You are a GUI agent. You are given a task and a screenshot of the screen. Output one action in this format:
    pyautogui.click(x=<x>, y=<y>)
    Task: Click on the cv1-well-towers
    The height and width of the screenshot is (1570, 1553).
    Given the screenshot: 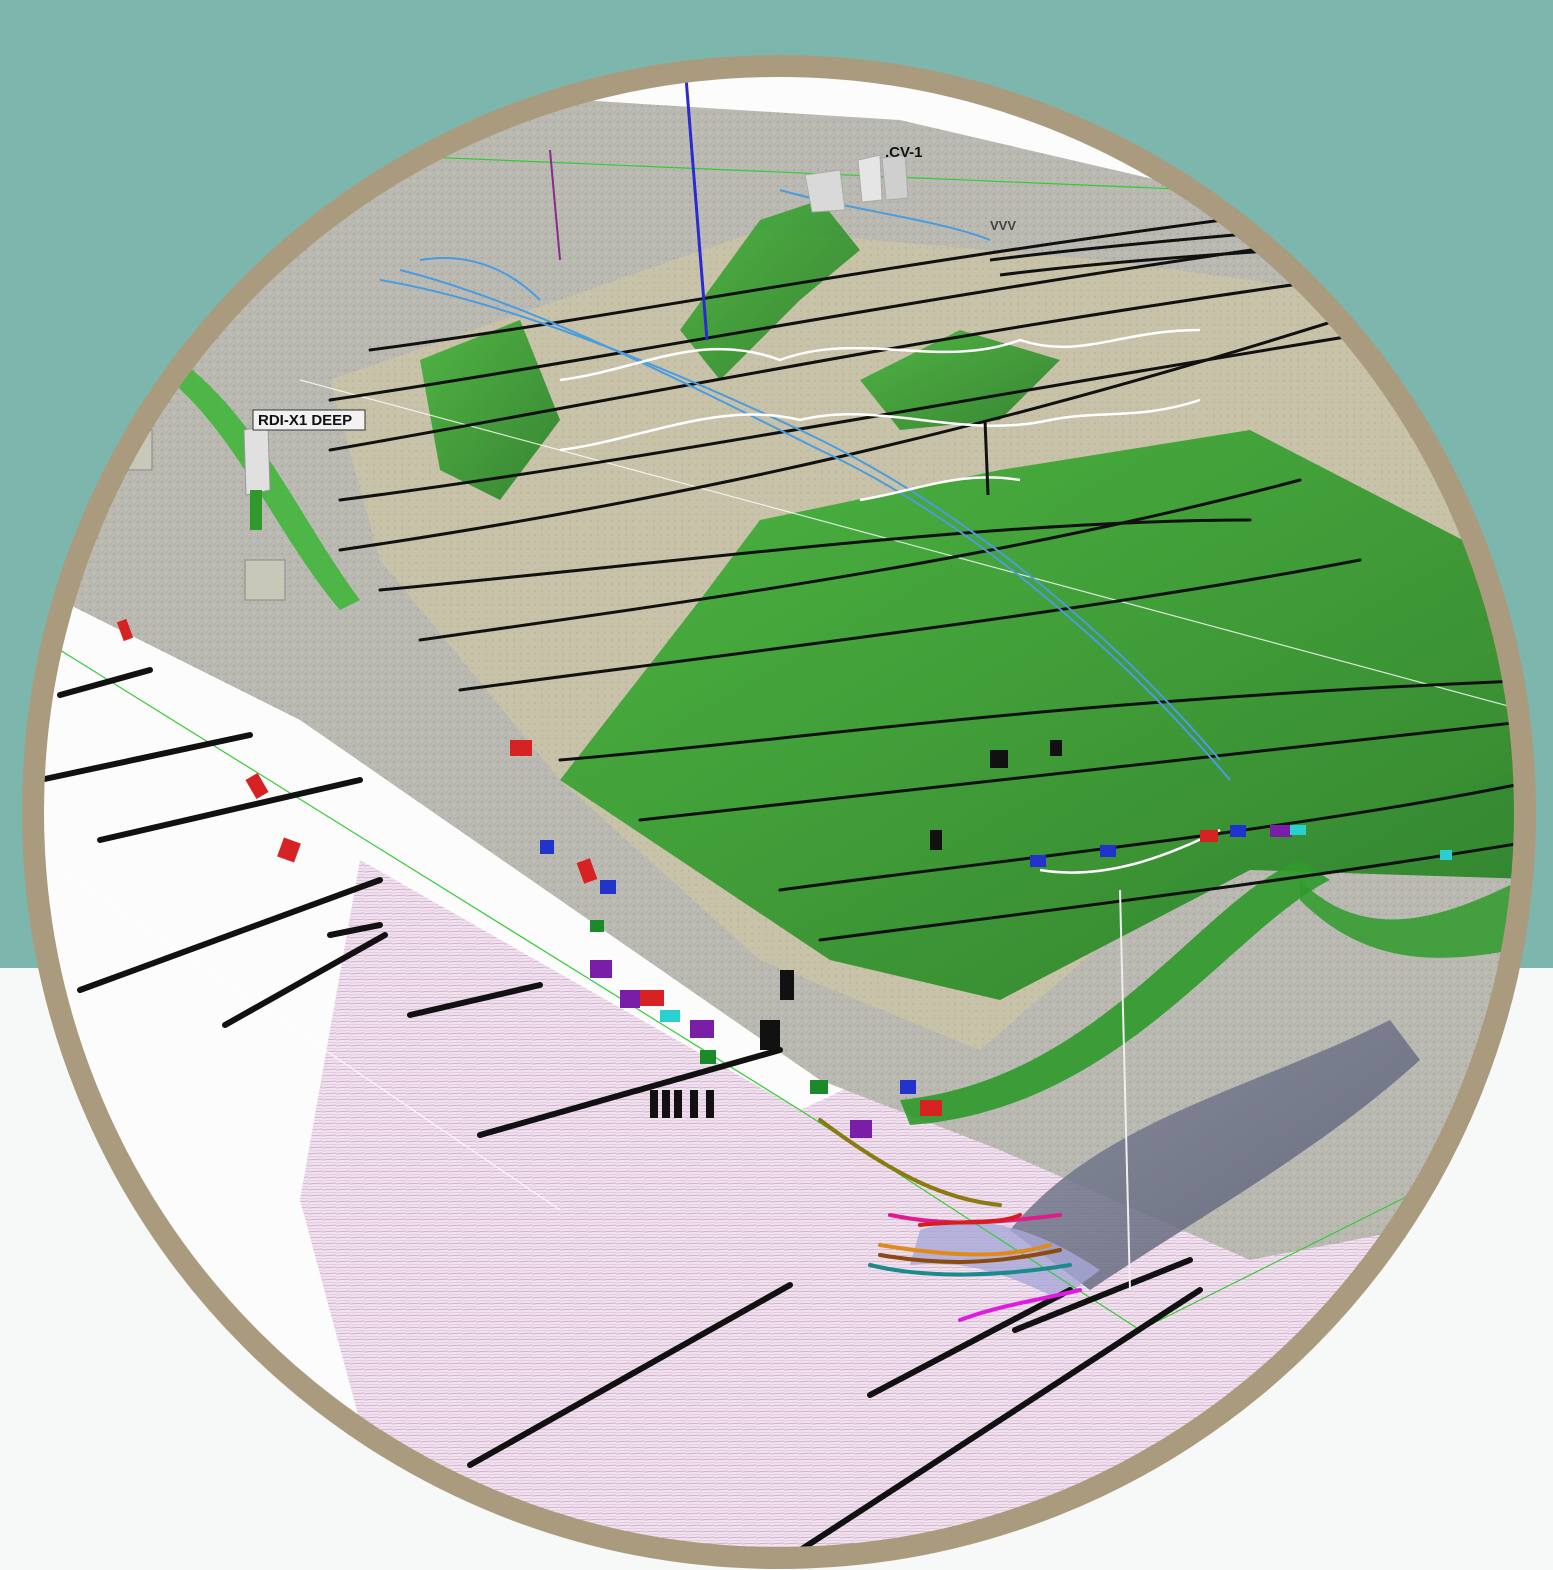 What is the action you would take?
    pyautogui.click(x=856, y=183)
    